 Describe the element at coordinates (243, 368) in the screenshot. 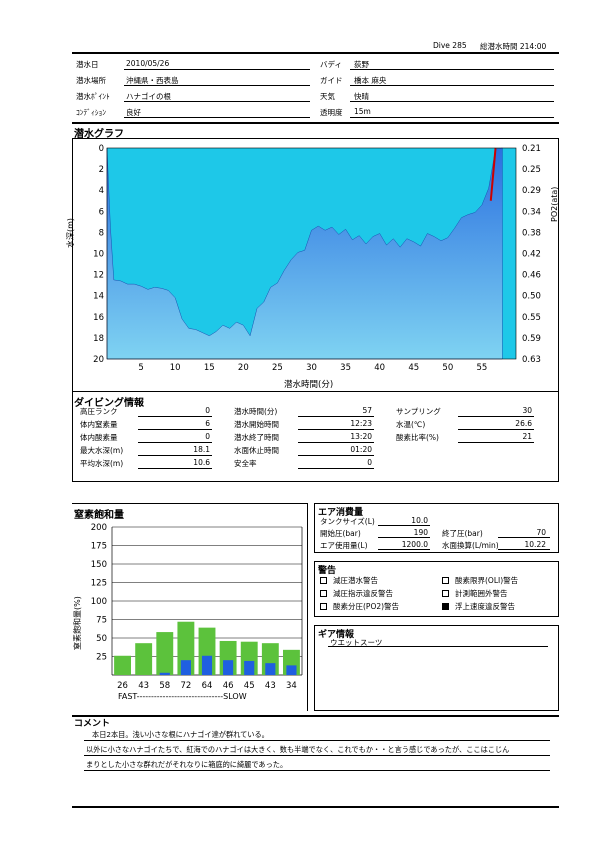

I see `x-tick-label: 20` at that location.